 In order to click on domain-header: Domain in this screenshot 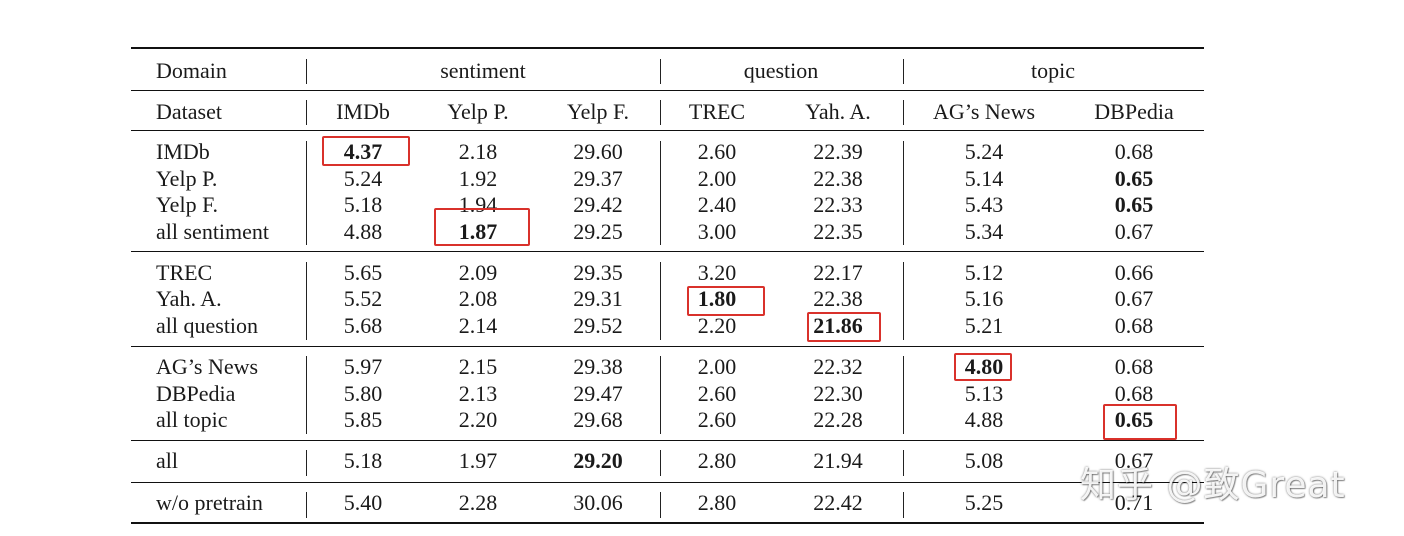, I will do `click(191, 70)`.